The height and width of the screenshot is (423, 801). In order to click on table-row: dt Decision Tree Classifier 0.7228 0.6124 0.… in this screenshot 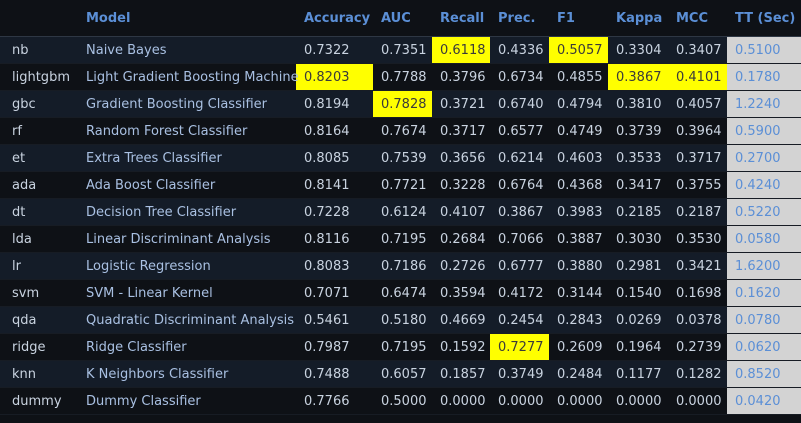, I will do `click(400, 212)`.